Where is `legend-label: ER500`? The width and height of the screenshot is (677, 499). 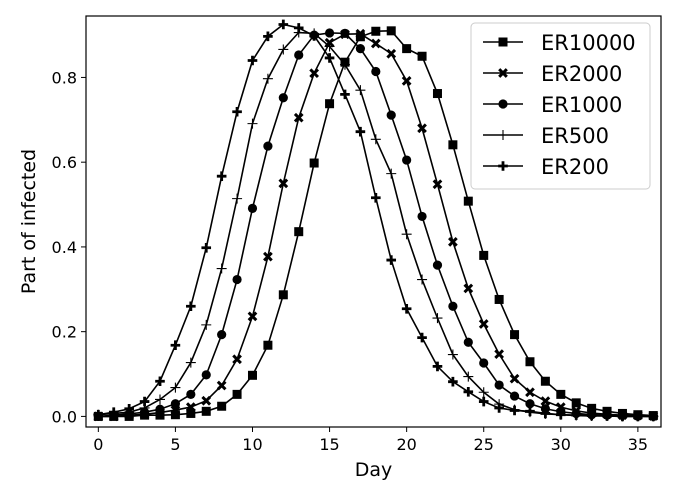 legend-label: ER500 is located at coordinates (575, 136).